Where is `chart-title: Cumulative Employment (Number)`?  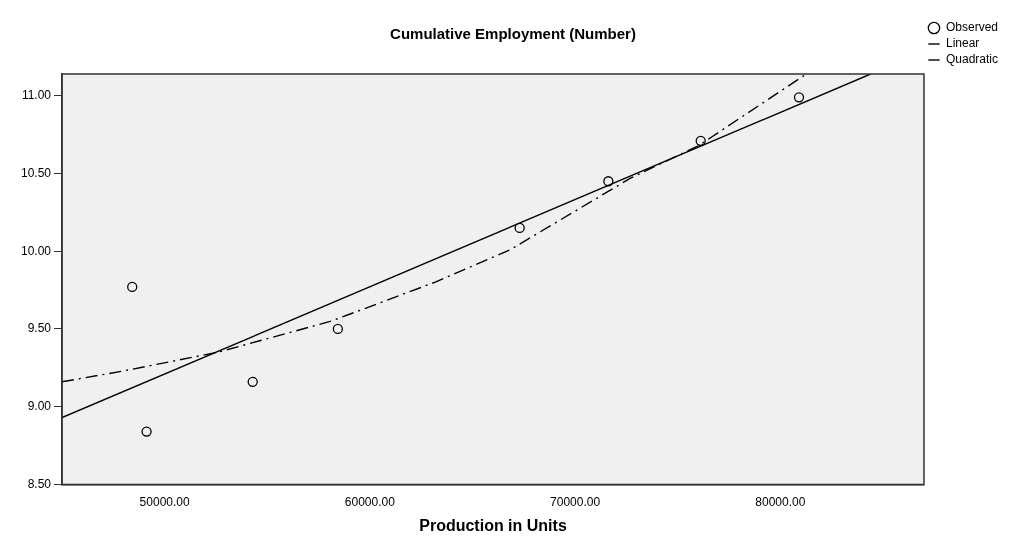 chart-title: Cumulative Employment (Number) is located at coordinates (513, 34).